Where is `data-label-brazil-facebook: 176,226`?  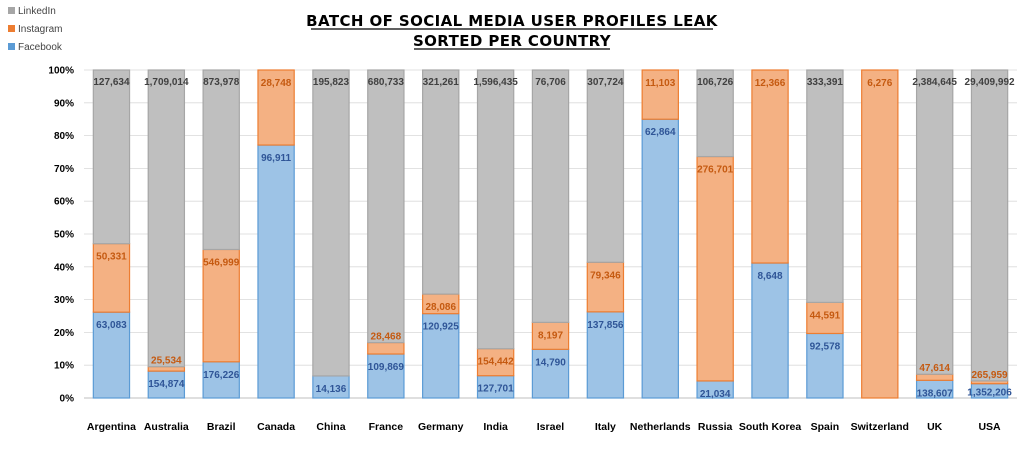
data-label-brazil-facebook: 176,226 is located at coordinates (221, 375).